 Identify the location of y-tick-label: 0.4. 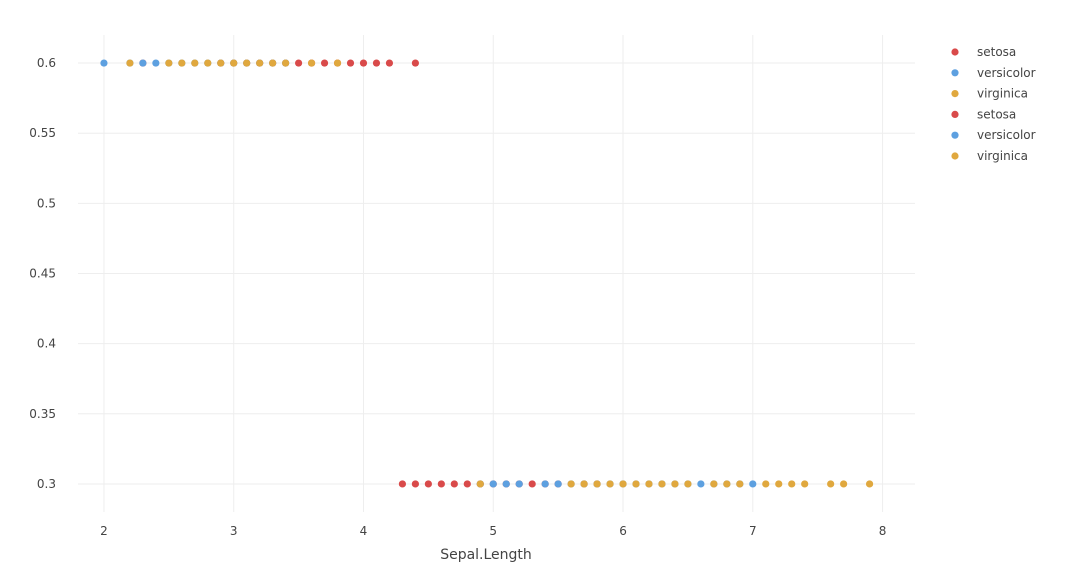
(46, 344).